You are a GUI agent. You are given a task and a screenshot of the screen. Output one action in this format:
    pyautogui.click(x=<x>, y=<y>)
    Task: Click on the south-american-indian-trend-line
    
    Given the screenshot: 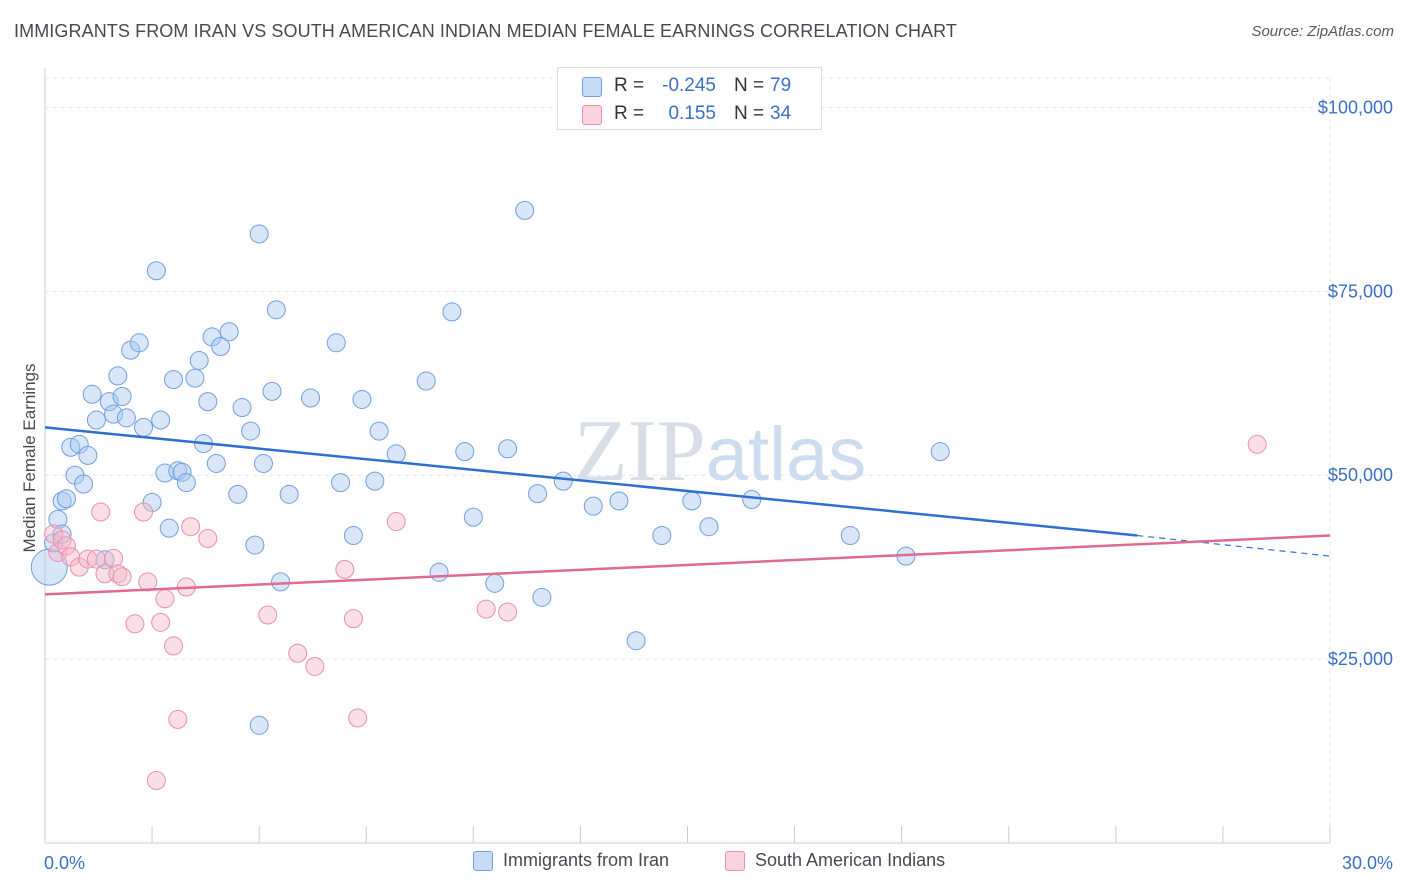 What is the action you would take?
    pyautogui.click(x=687, y=565)
    